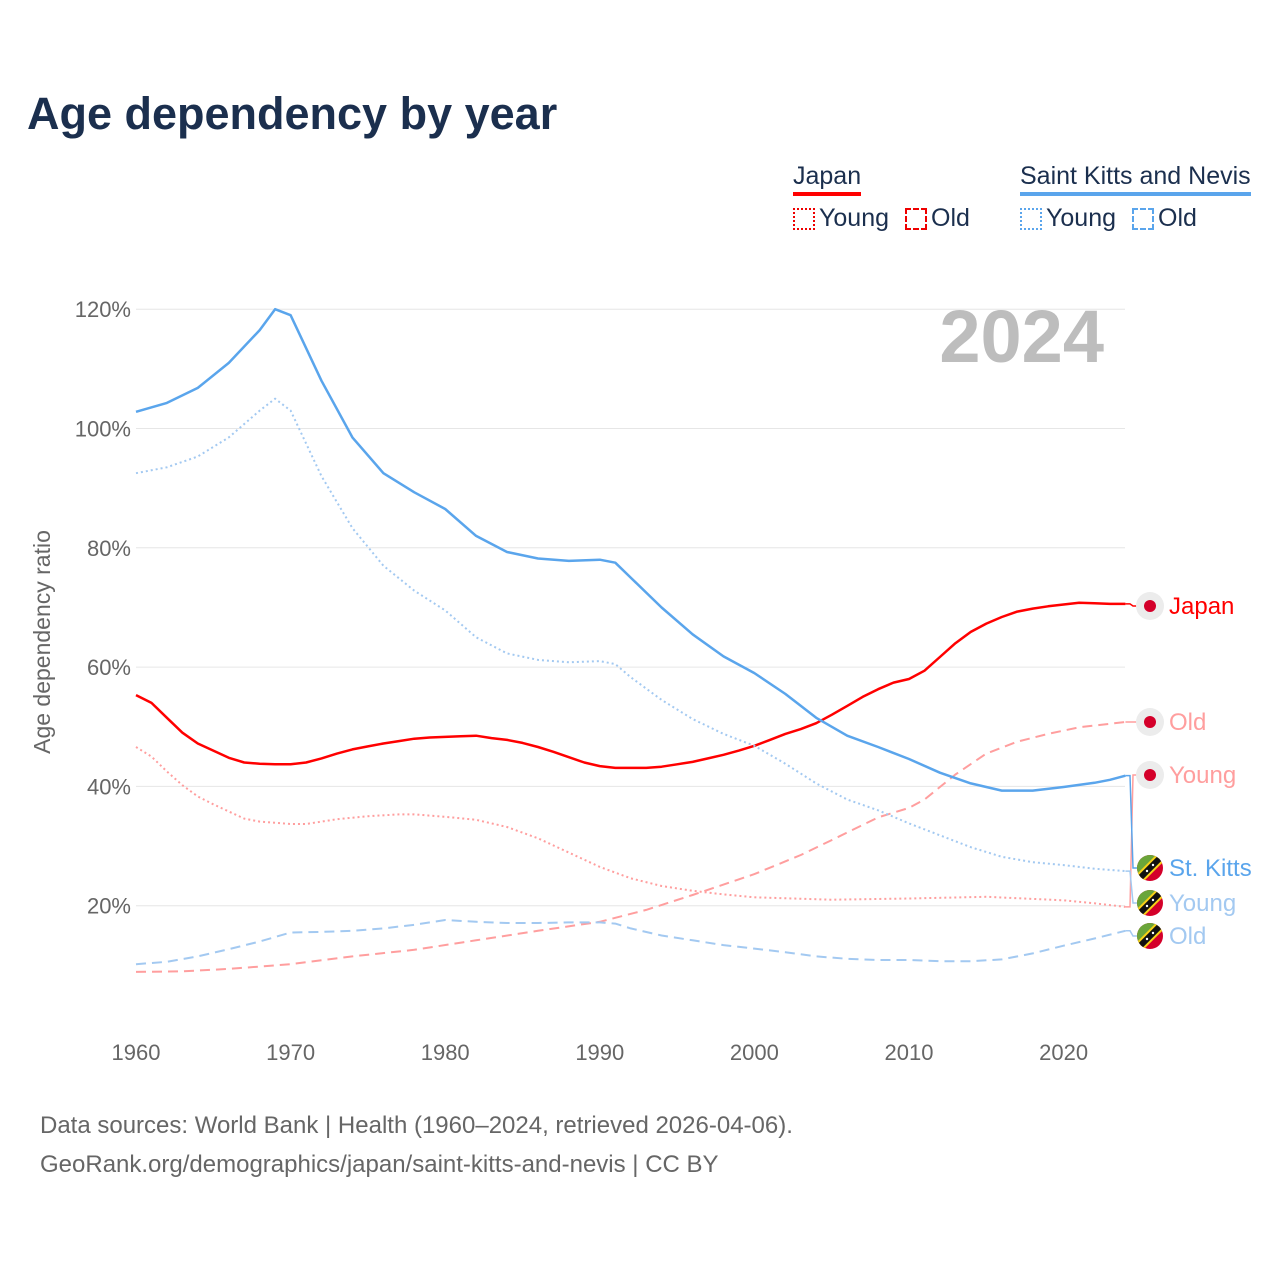 The height and width of the screenshot is (1280, 1280). What do you see at coordinates (136, 1052) in the screenshot?
I see `x-tick-label: 1960` at bounding box center [136, 1052].